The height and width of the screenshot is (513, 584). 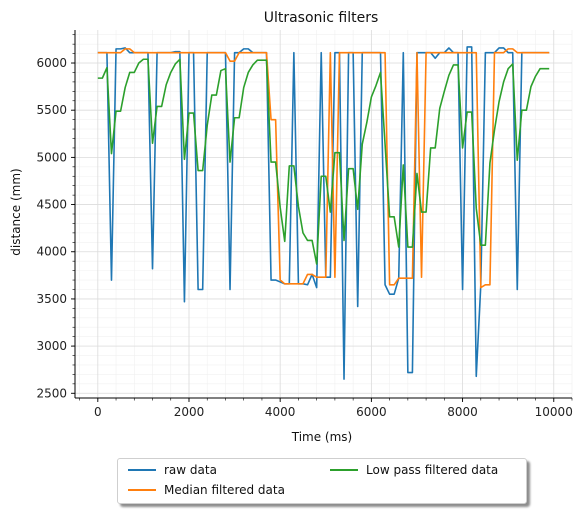 I want to click on legend-item-median: Median filtered data, so click(x=206, y=490).